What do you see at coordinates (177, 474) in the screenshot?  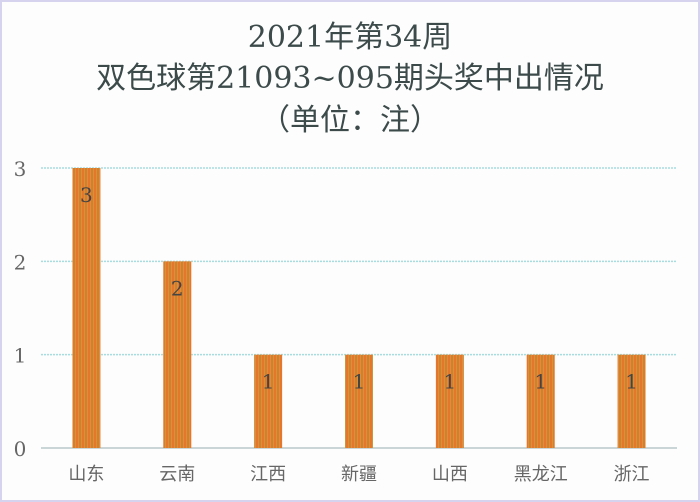 I see `x-tick-label: 云南` at bounding box center [177, 474].